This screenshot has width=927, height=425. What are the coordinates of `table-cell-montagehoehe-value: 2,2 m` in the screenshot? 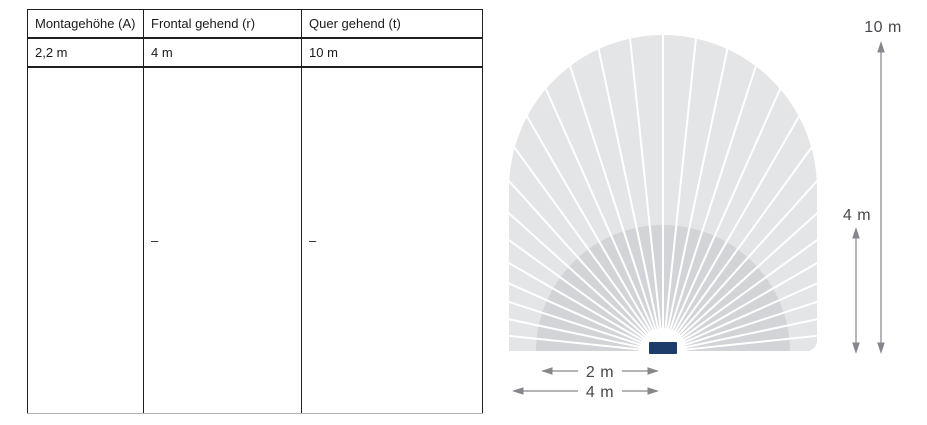 It's located at (85, 52).